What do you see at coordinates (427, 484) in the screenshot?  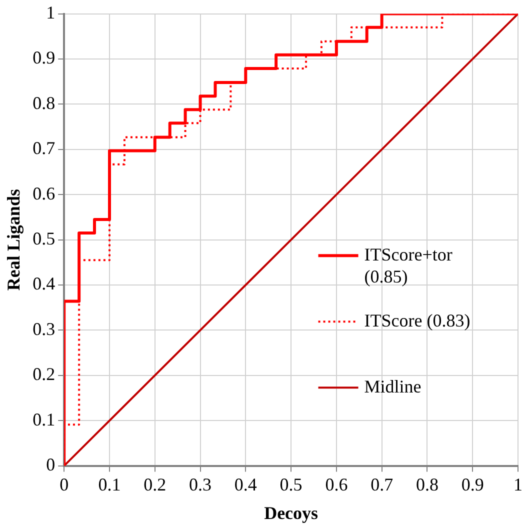 I see `x-tick-label: 0.8` at bounding box center [427, 484].